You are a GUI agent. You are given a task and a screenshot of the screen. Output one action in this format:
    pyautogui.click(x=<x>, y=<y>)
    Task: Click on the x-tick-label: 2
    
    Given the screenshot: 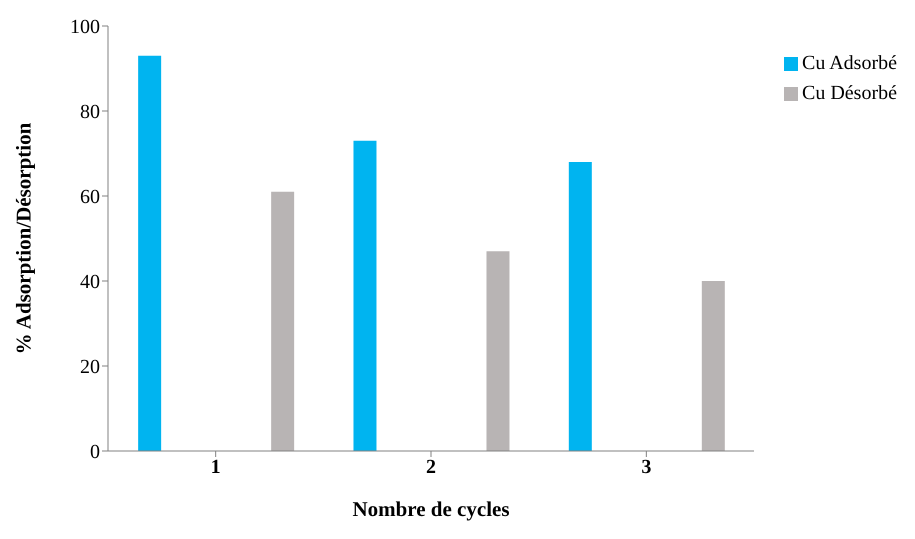 What is the action you would take?
    pyautogui.click(x=431, y=467)
    